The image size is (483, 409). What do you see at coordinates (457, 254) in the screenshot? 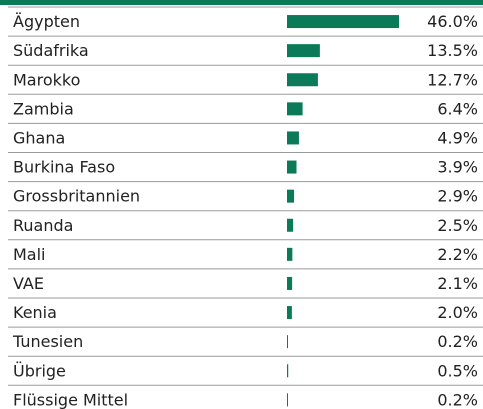
I see `value-label: 2.2%` at bounding box center [457, 254].